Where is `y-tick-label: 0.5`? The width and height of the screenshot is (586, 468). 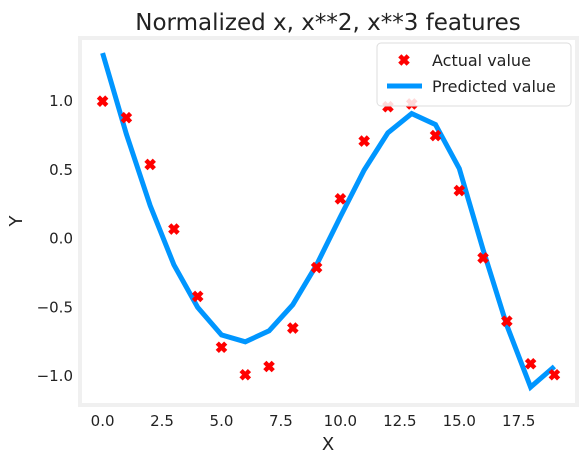
y-tick-label: 0.5 is located at coordinates (61, 170).